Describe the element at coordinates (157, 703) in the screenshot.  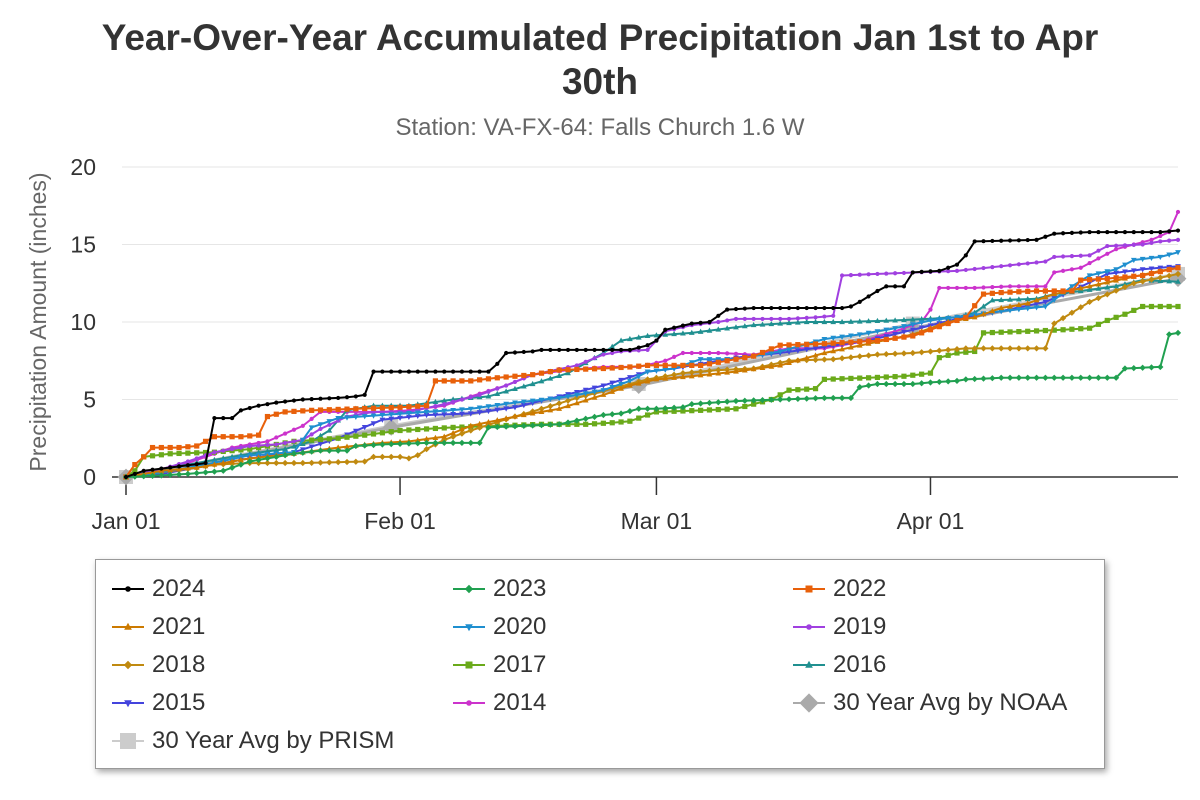
I see `legend-item-2015: 2015` at that location.